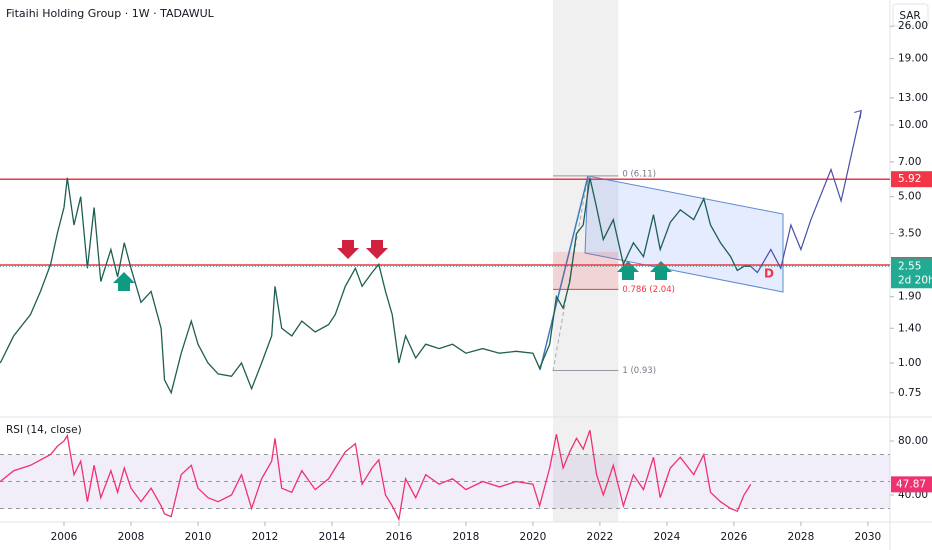  I want to click on level-tag-label: 5.92, so click(909, 179).